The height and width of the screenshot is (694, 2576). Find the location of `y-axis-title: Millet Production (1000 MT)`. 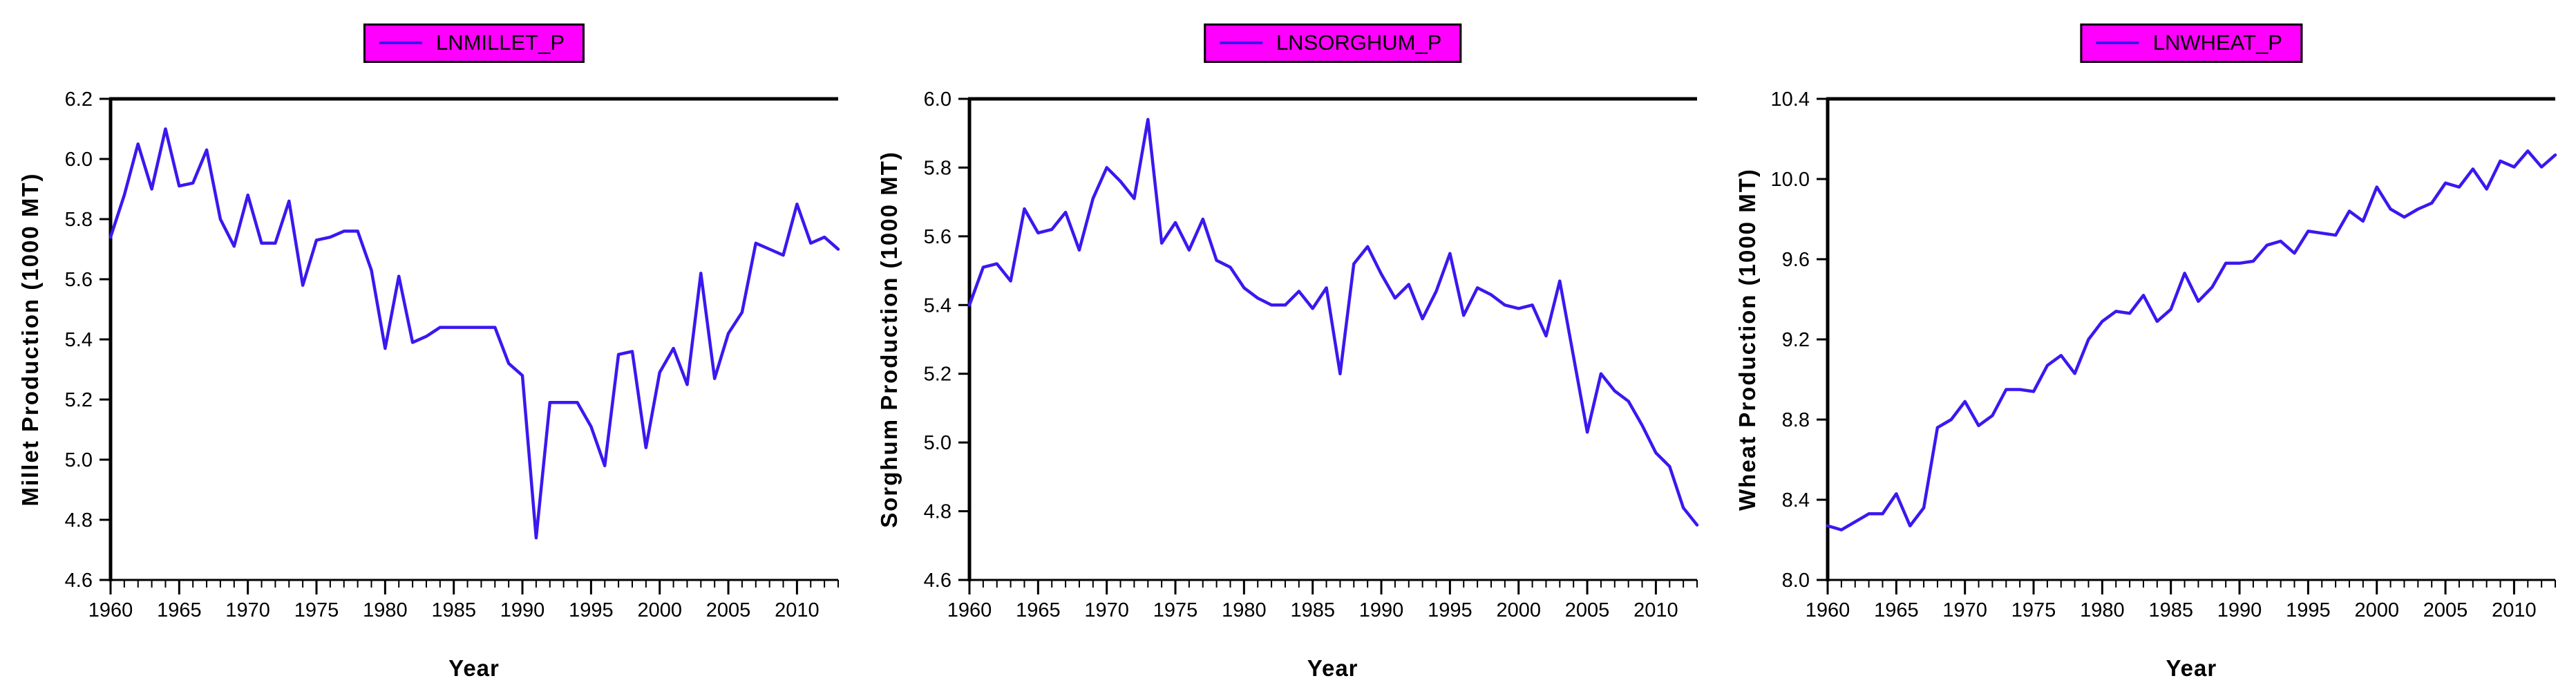

y-axis-title: Millet Production (1000 MT) is located at coordinates (30, 340).